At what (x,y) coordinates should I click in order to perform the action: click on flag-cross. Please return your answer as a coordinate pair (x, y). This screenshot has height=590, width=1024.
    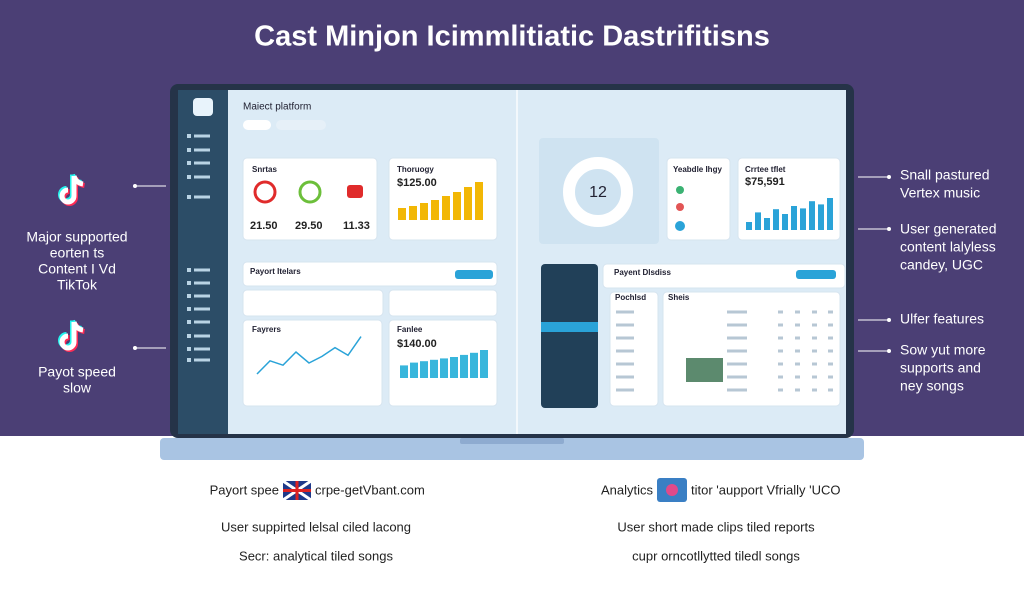
    Looking at the image, I should click on (297, 490).